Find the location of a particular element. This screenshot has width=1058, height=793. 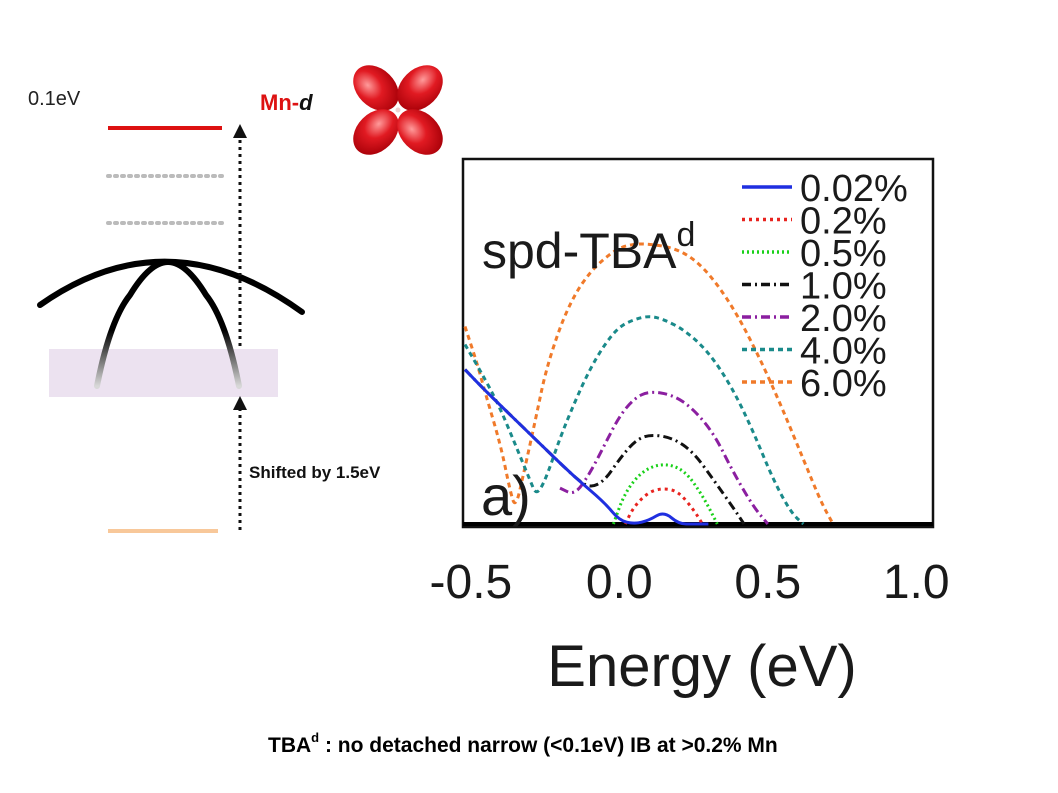

legend-label-0: 0.02% is located at coordinates (854, 189).